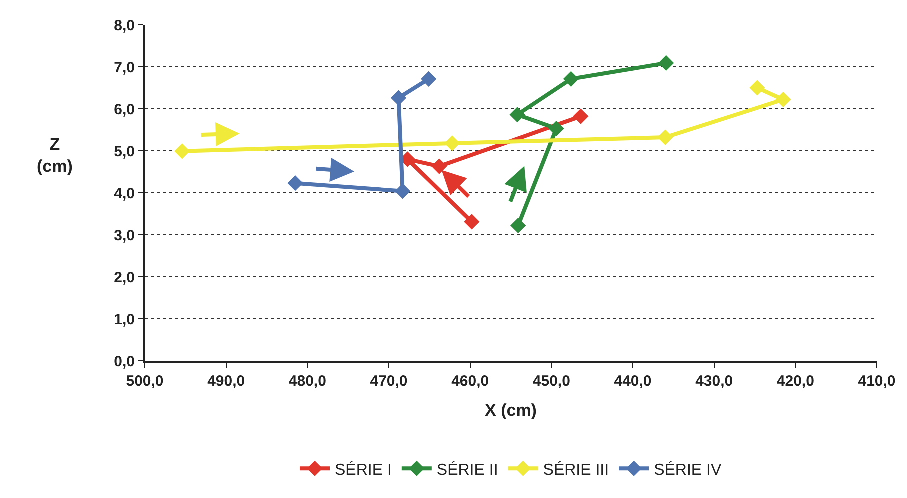  Describe the element at coordinates (389, 381) in the screenshot. I see `x-tick-label: 470,0` at that location.